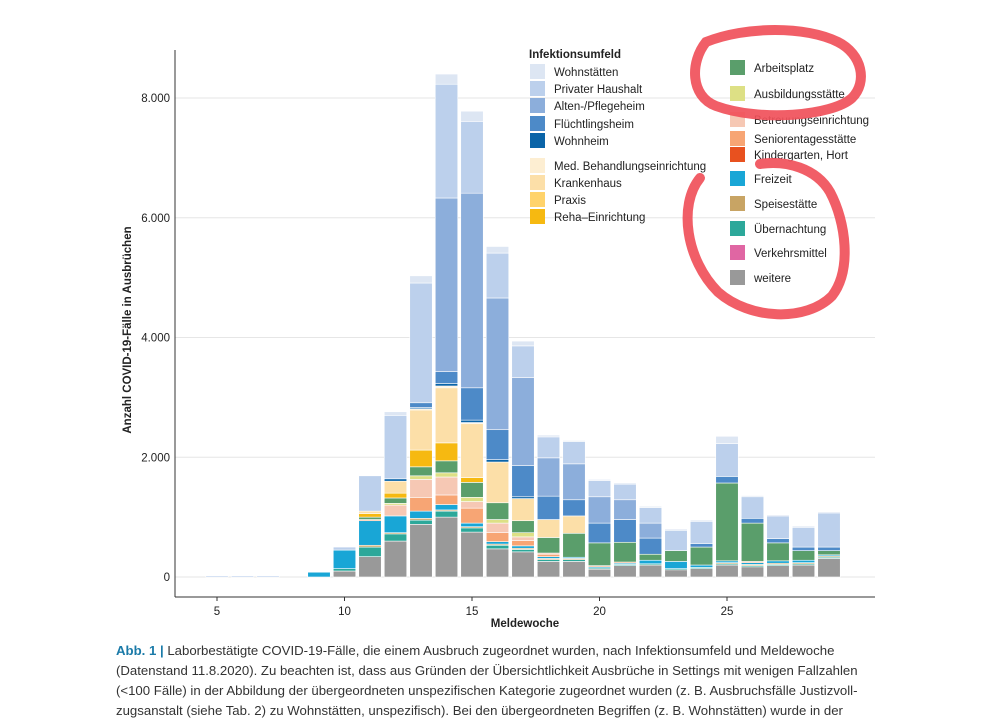  Describe the element at coordinates (784, 69) in the screenshot. I see `legend-label: Arbeitsplatz` at that location.